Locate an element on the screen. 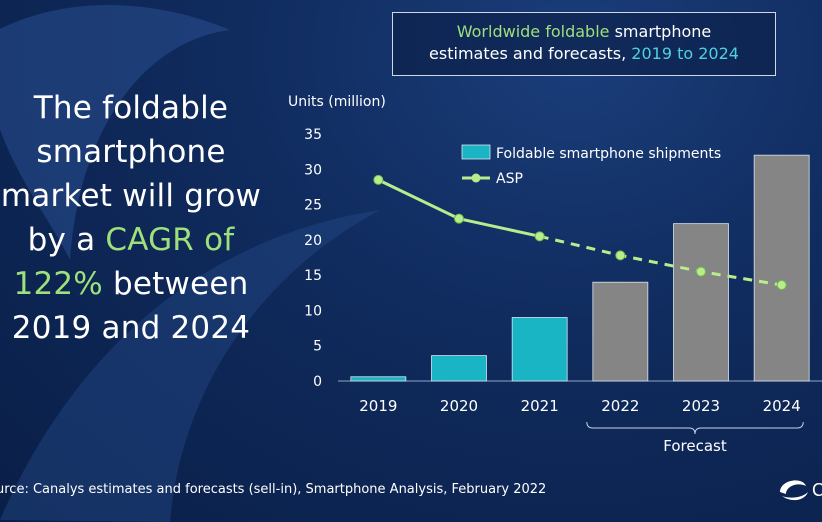  y-tick-label: 30 is located at coordinates (313, 170).